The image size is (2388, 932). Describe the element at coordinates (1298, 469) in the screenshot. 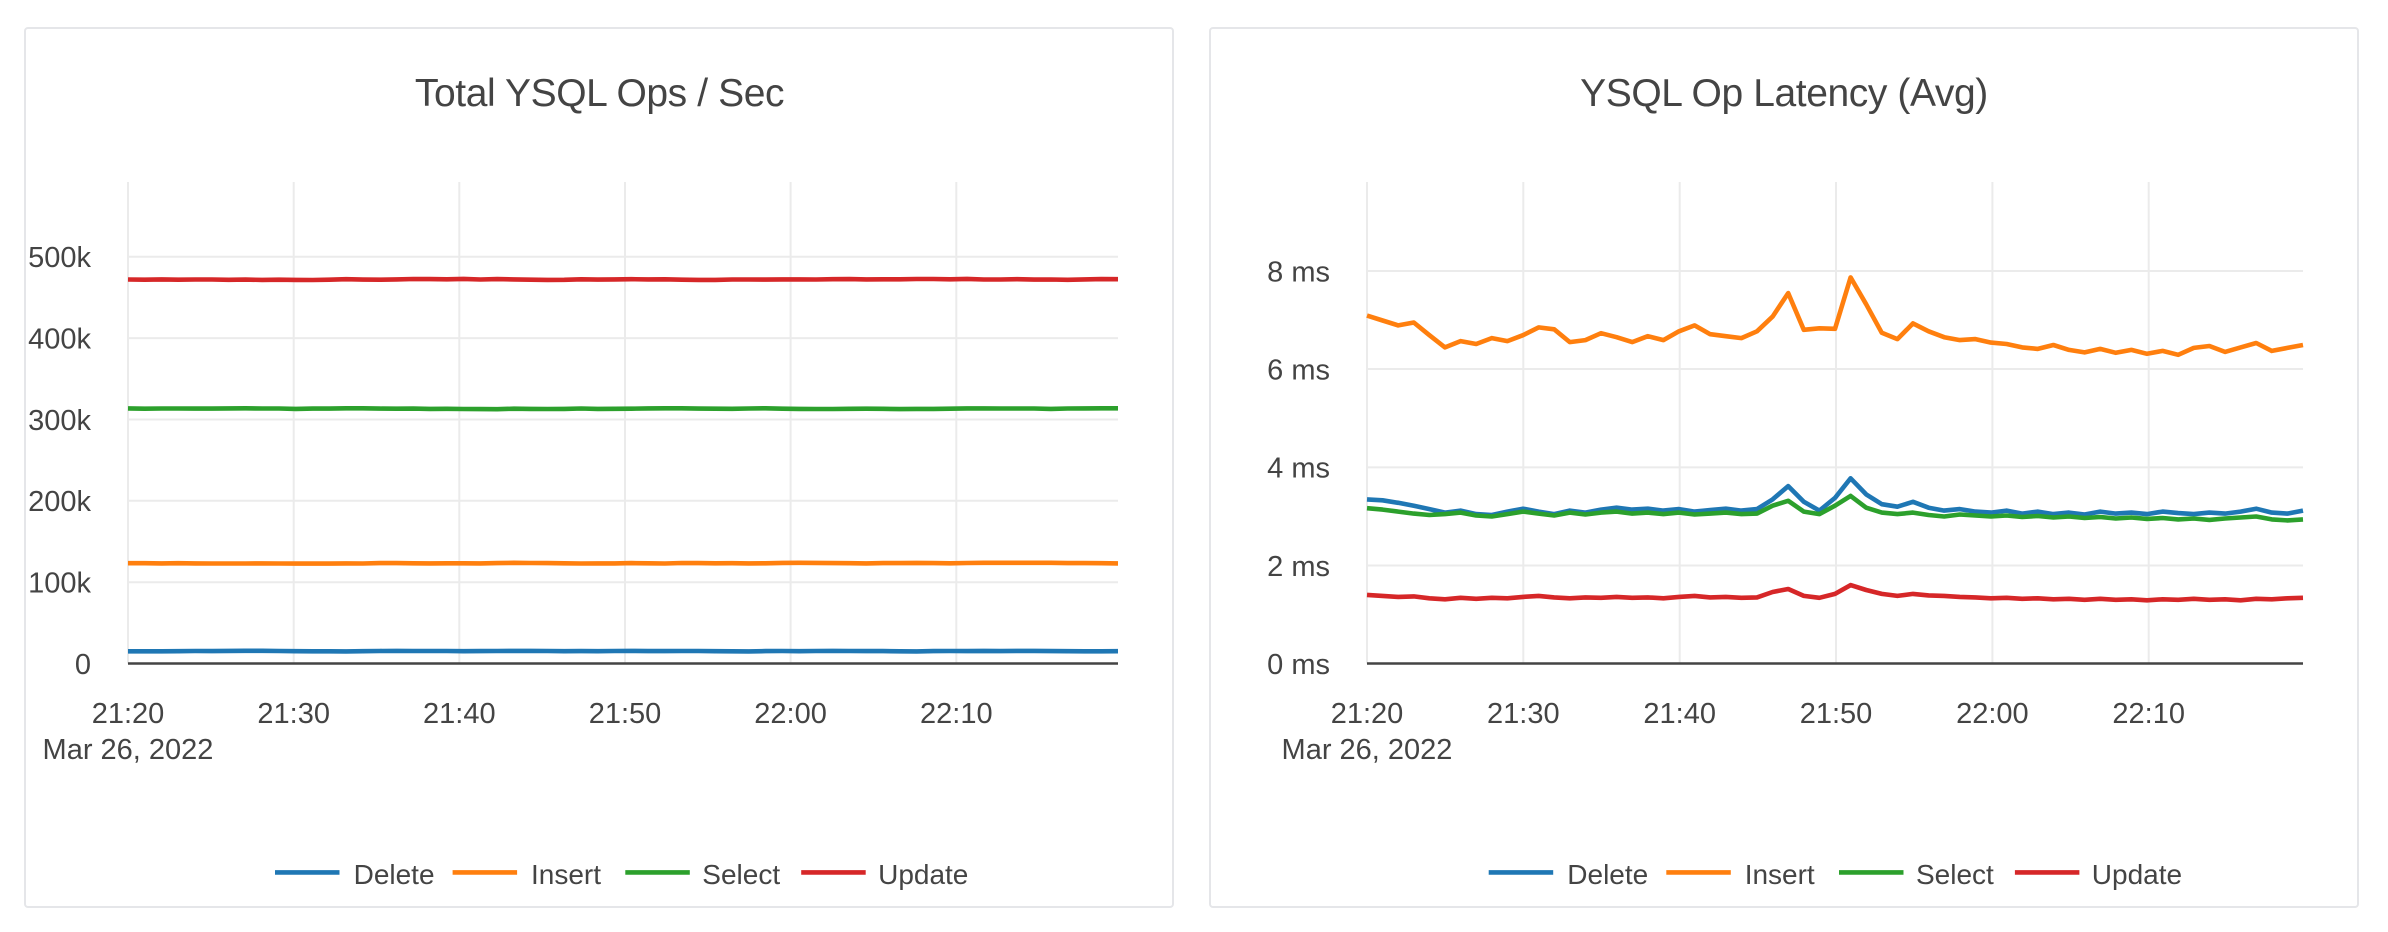

I see `svg-text: 4 ms` at that location.